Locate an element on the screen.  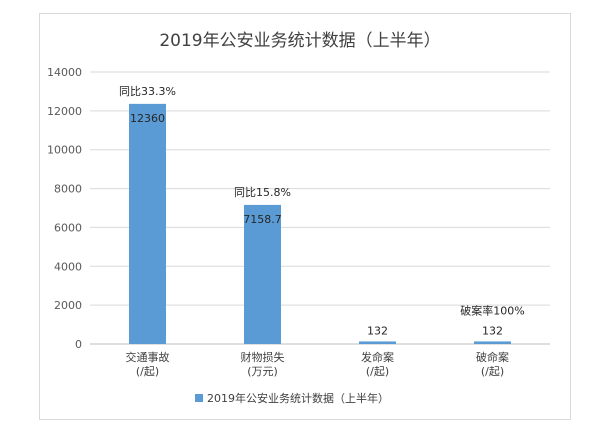
x-tick-label: 财物损失 is located at coordinates (263, 357).